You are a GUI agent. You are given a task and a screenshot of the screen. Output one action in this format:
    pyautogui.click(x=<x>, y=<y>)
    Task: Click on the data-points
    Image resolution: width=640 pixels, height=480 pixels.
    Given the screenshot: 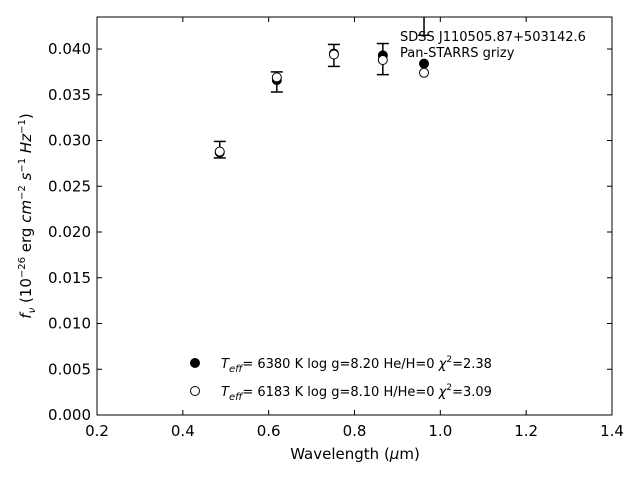 What is the action you would take?
    pyautogui.click(x=322, y=88)
    